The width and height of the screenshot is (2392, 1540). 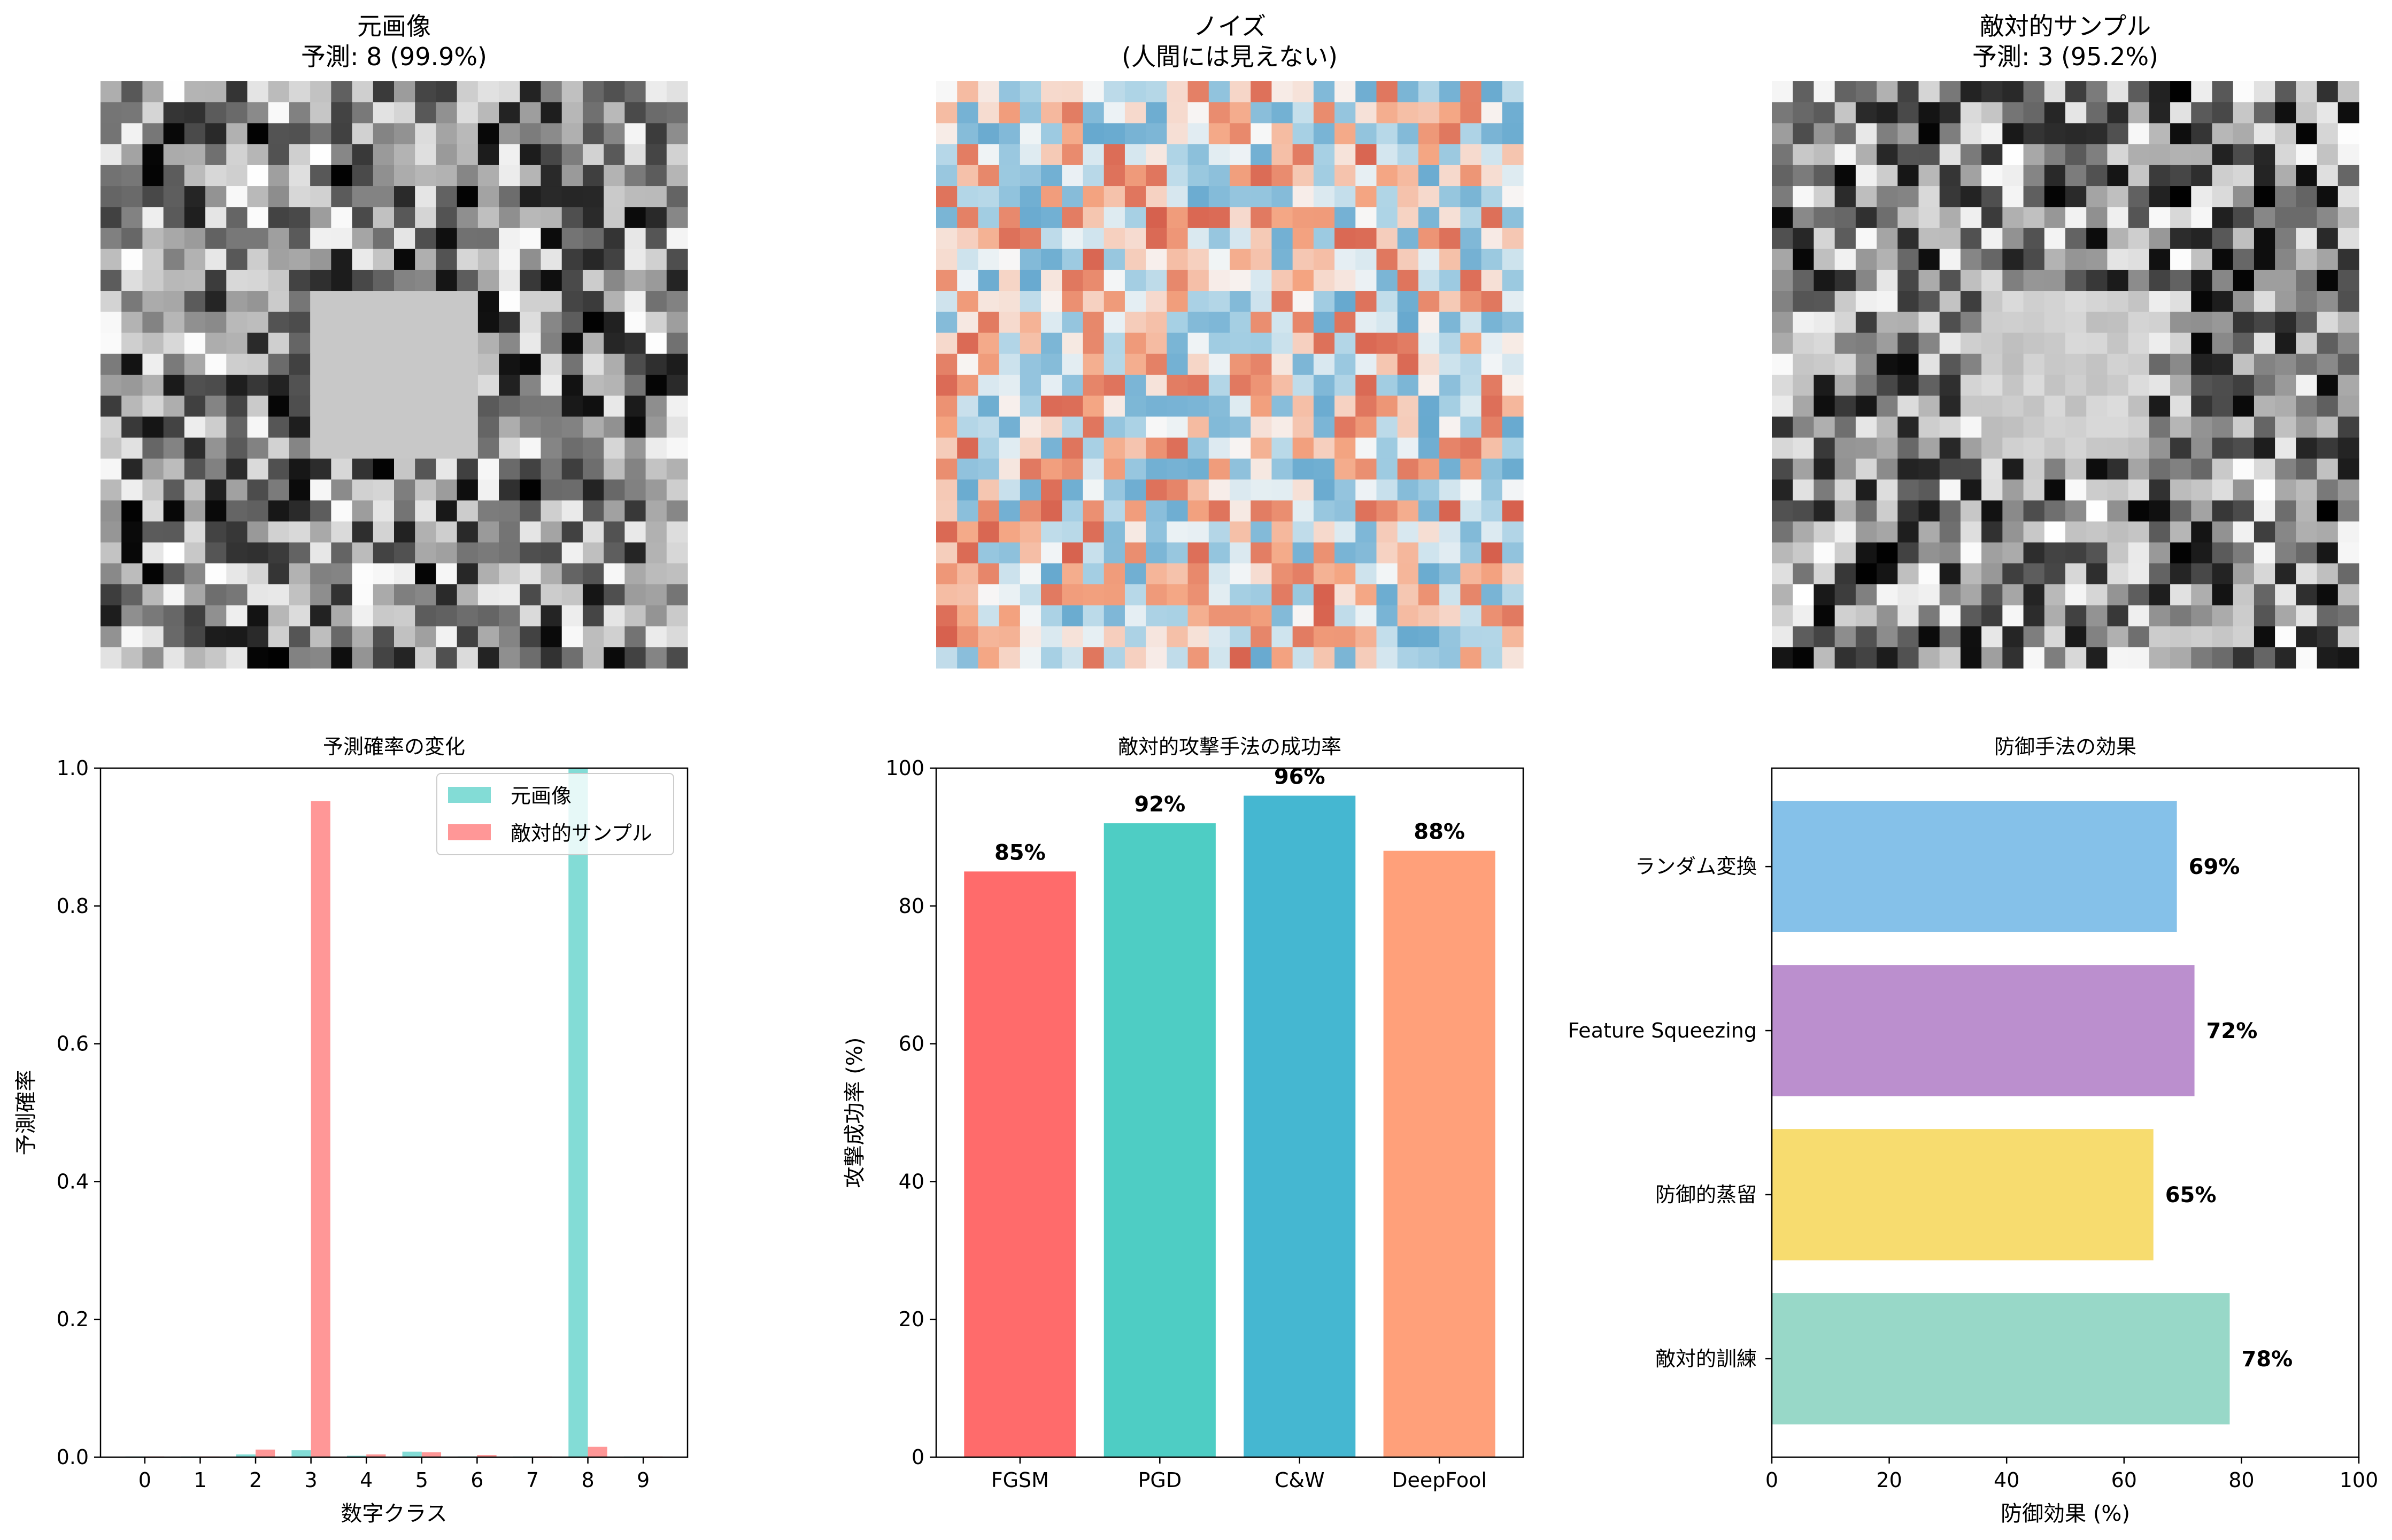 I want to click on y-tick-label: 100, so click(x=904, y=768).